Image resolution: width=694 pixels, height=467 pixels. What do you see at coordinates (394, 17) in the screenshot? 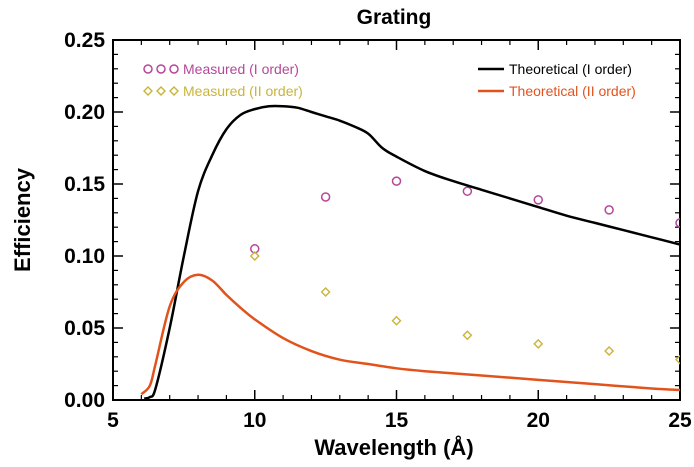
I see `chart-title: Grating` at bounding box center [394, 17].